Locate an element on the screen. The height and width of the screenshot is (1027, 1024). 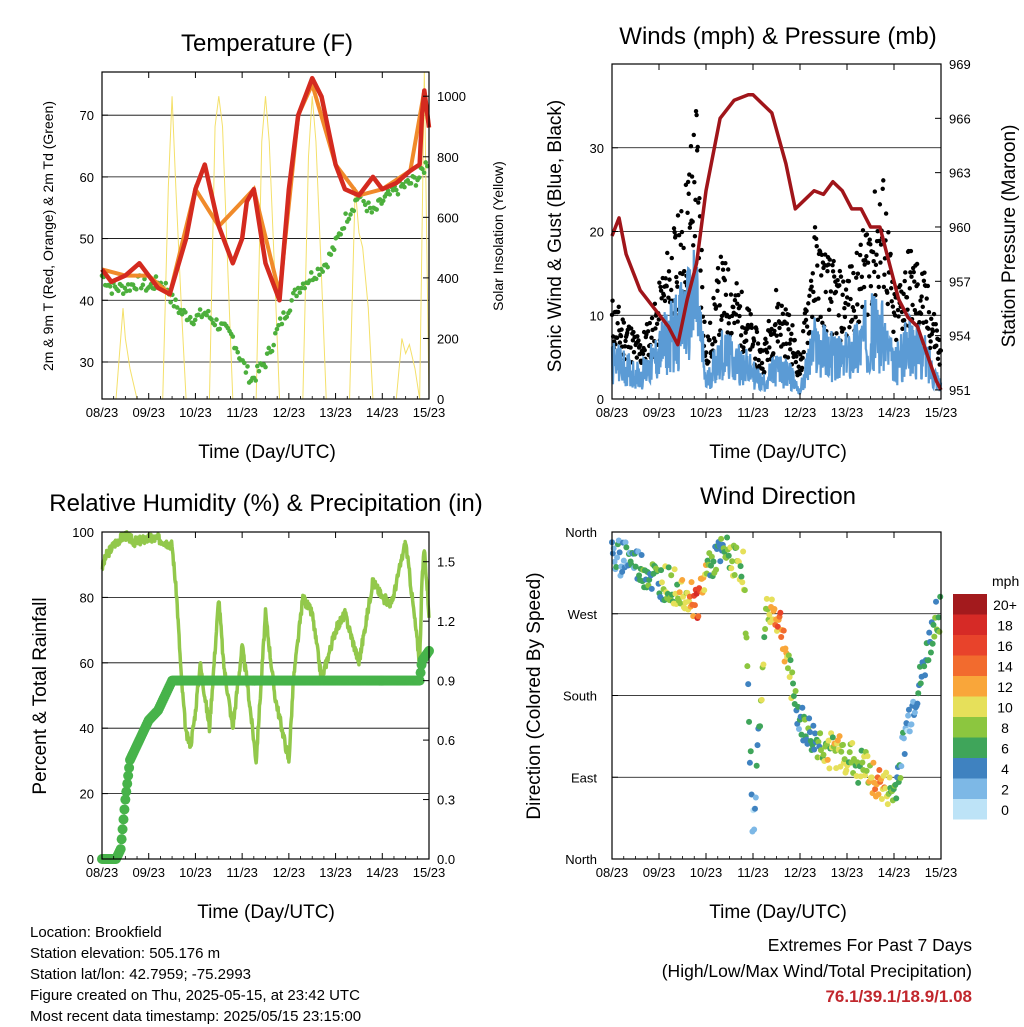
x-tick-label: 08/23 is located at coordinates (102, 872).